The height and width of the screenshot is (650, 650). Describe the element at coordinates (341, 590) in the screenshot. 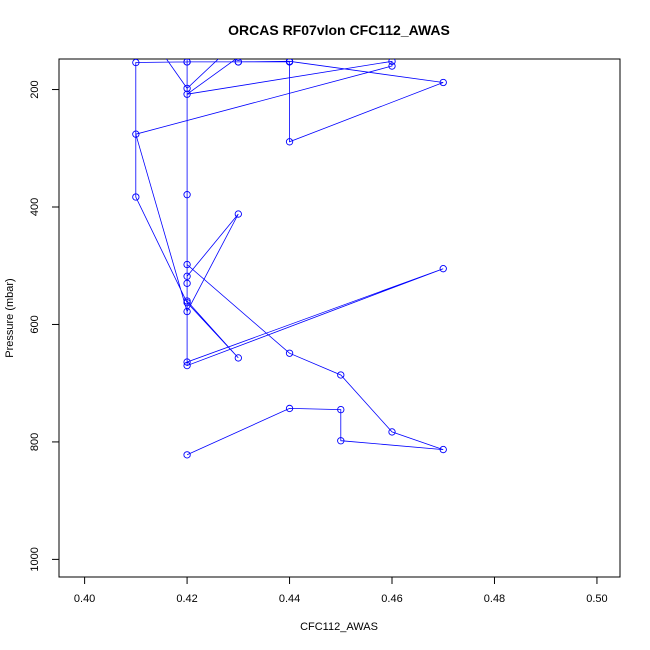

I see `x-axis: 0.40 0.42 0.44 0.46 0.48 0.50` at that location.